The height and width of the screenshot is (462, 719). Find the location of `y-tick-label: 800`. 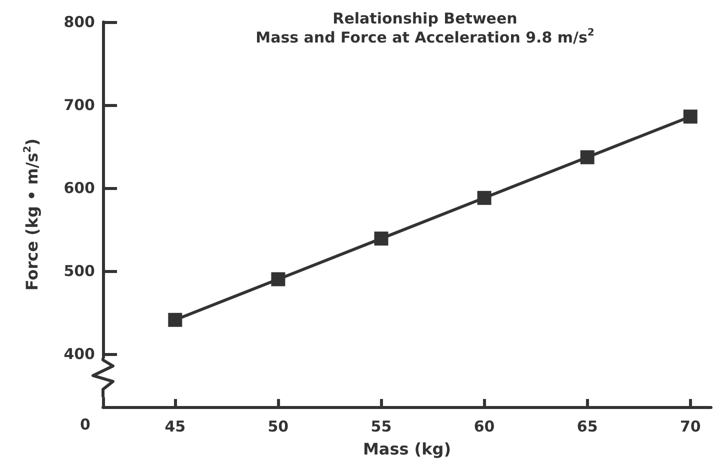

y-tick-label: 800 is located at coordinates (79, 22).